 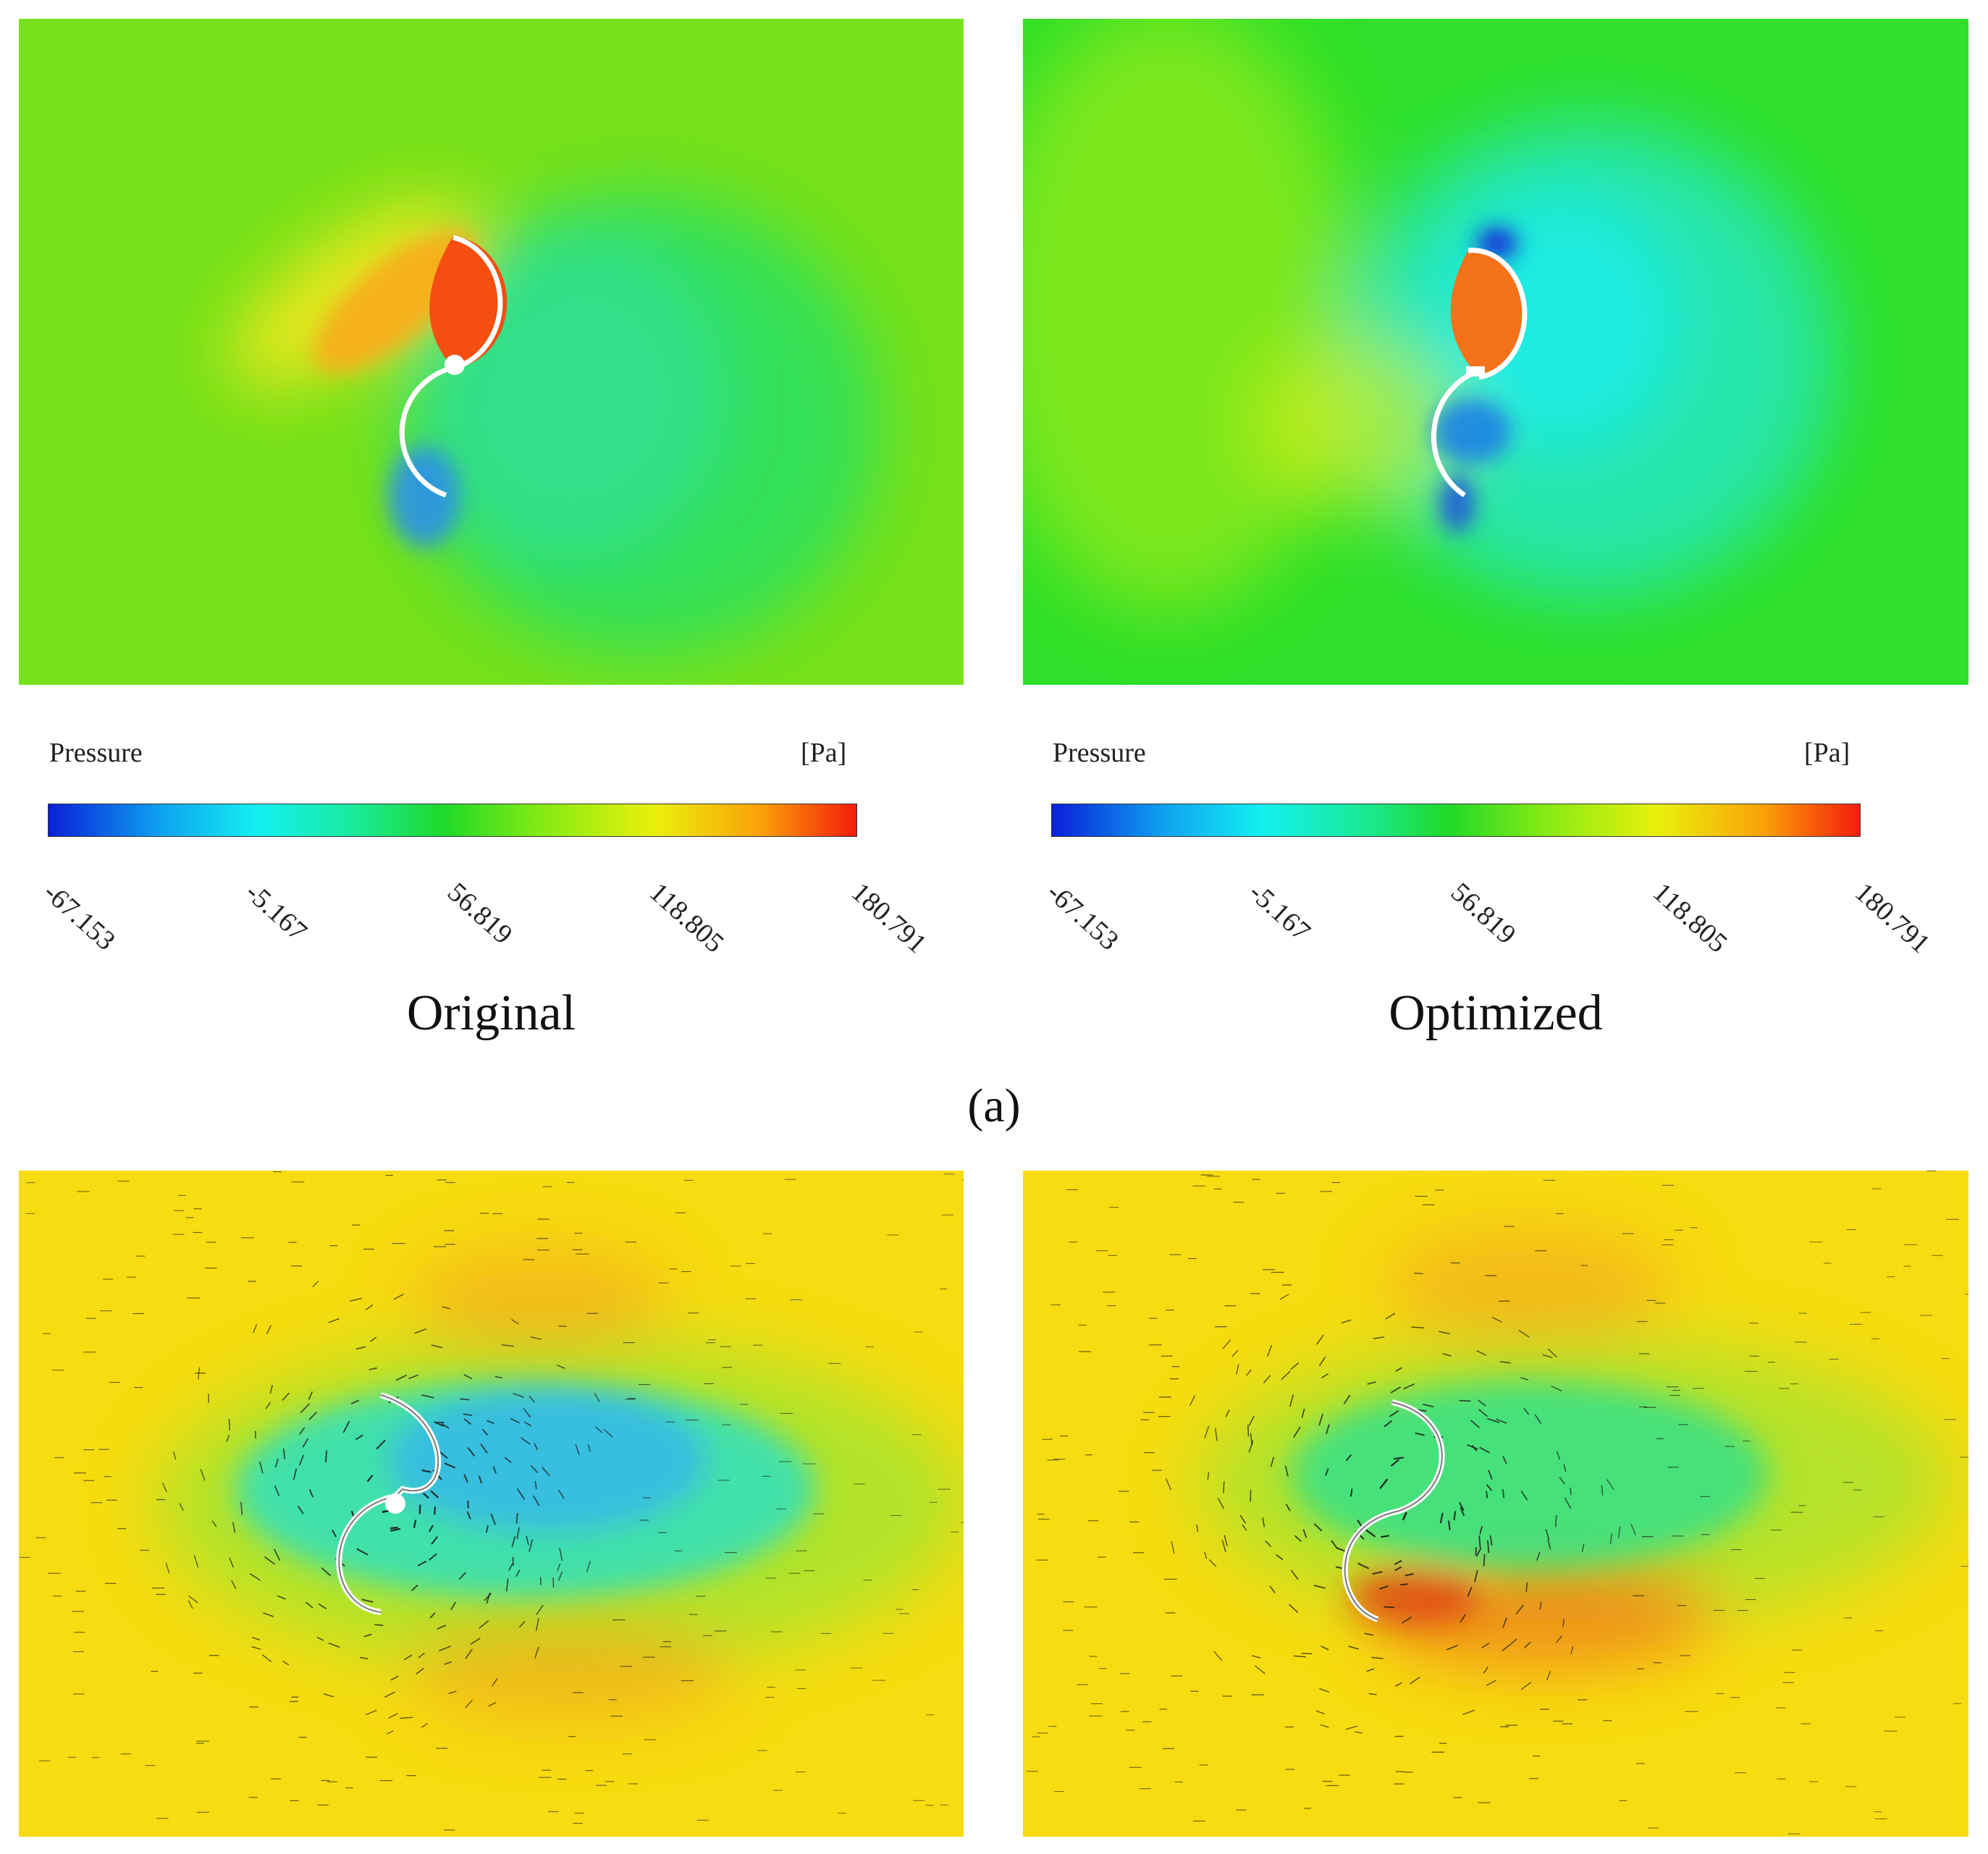 I want to click on colorbar-tick: 180.791, so click(x=1892, y=919).